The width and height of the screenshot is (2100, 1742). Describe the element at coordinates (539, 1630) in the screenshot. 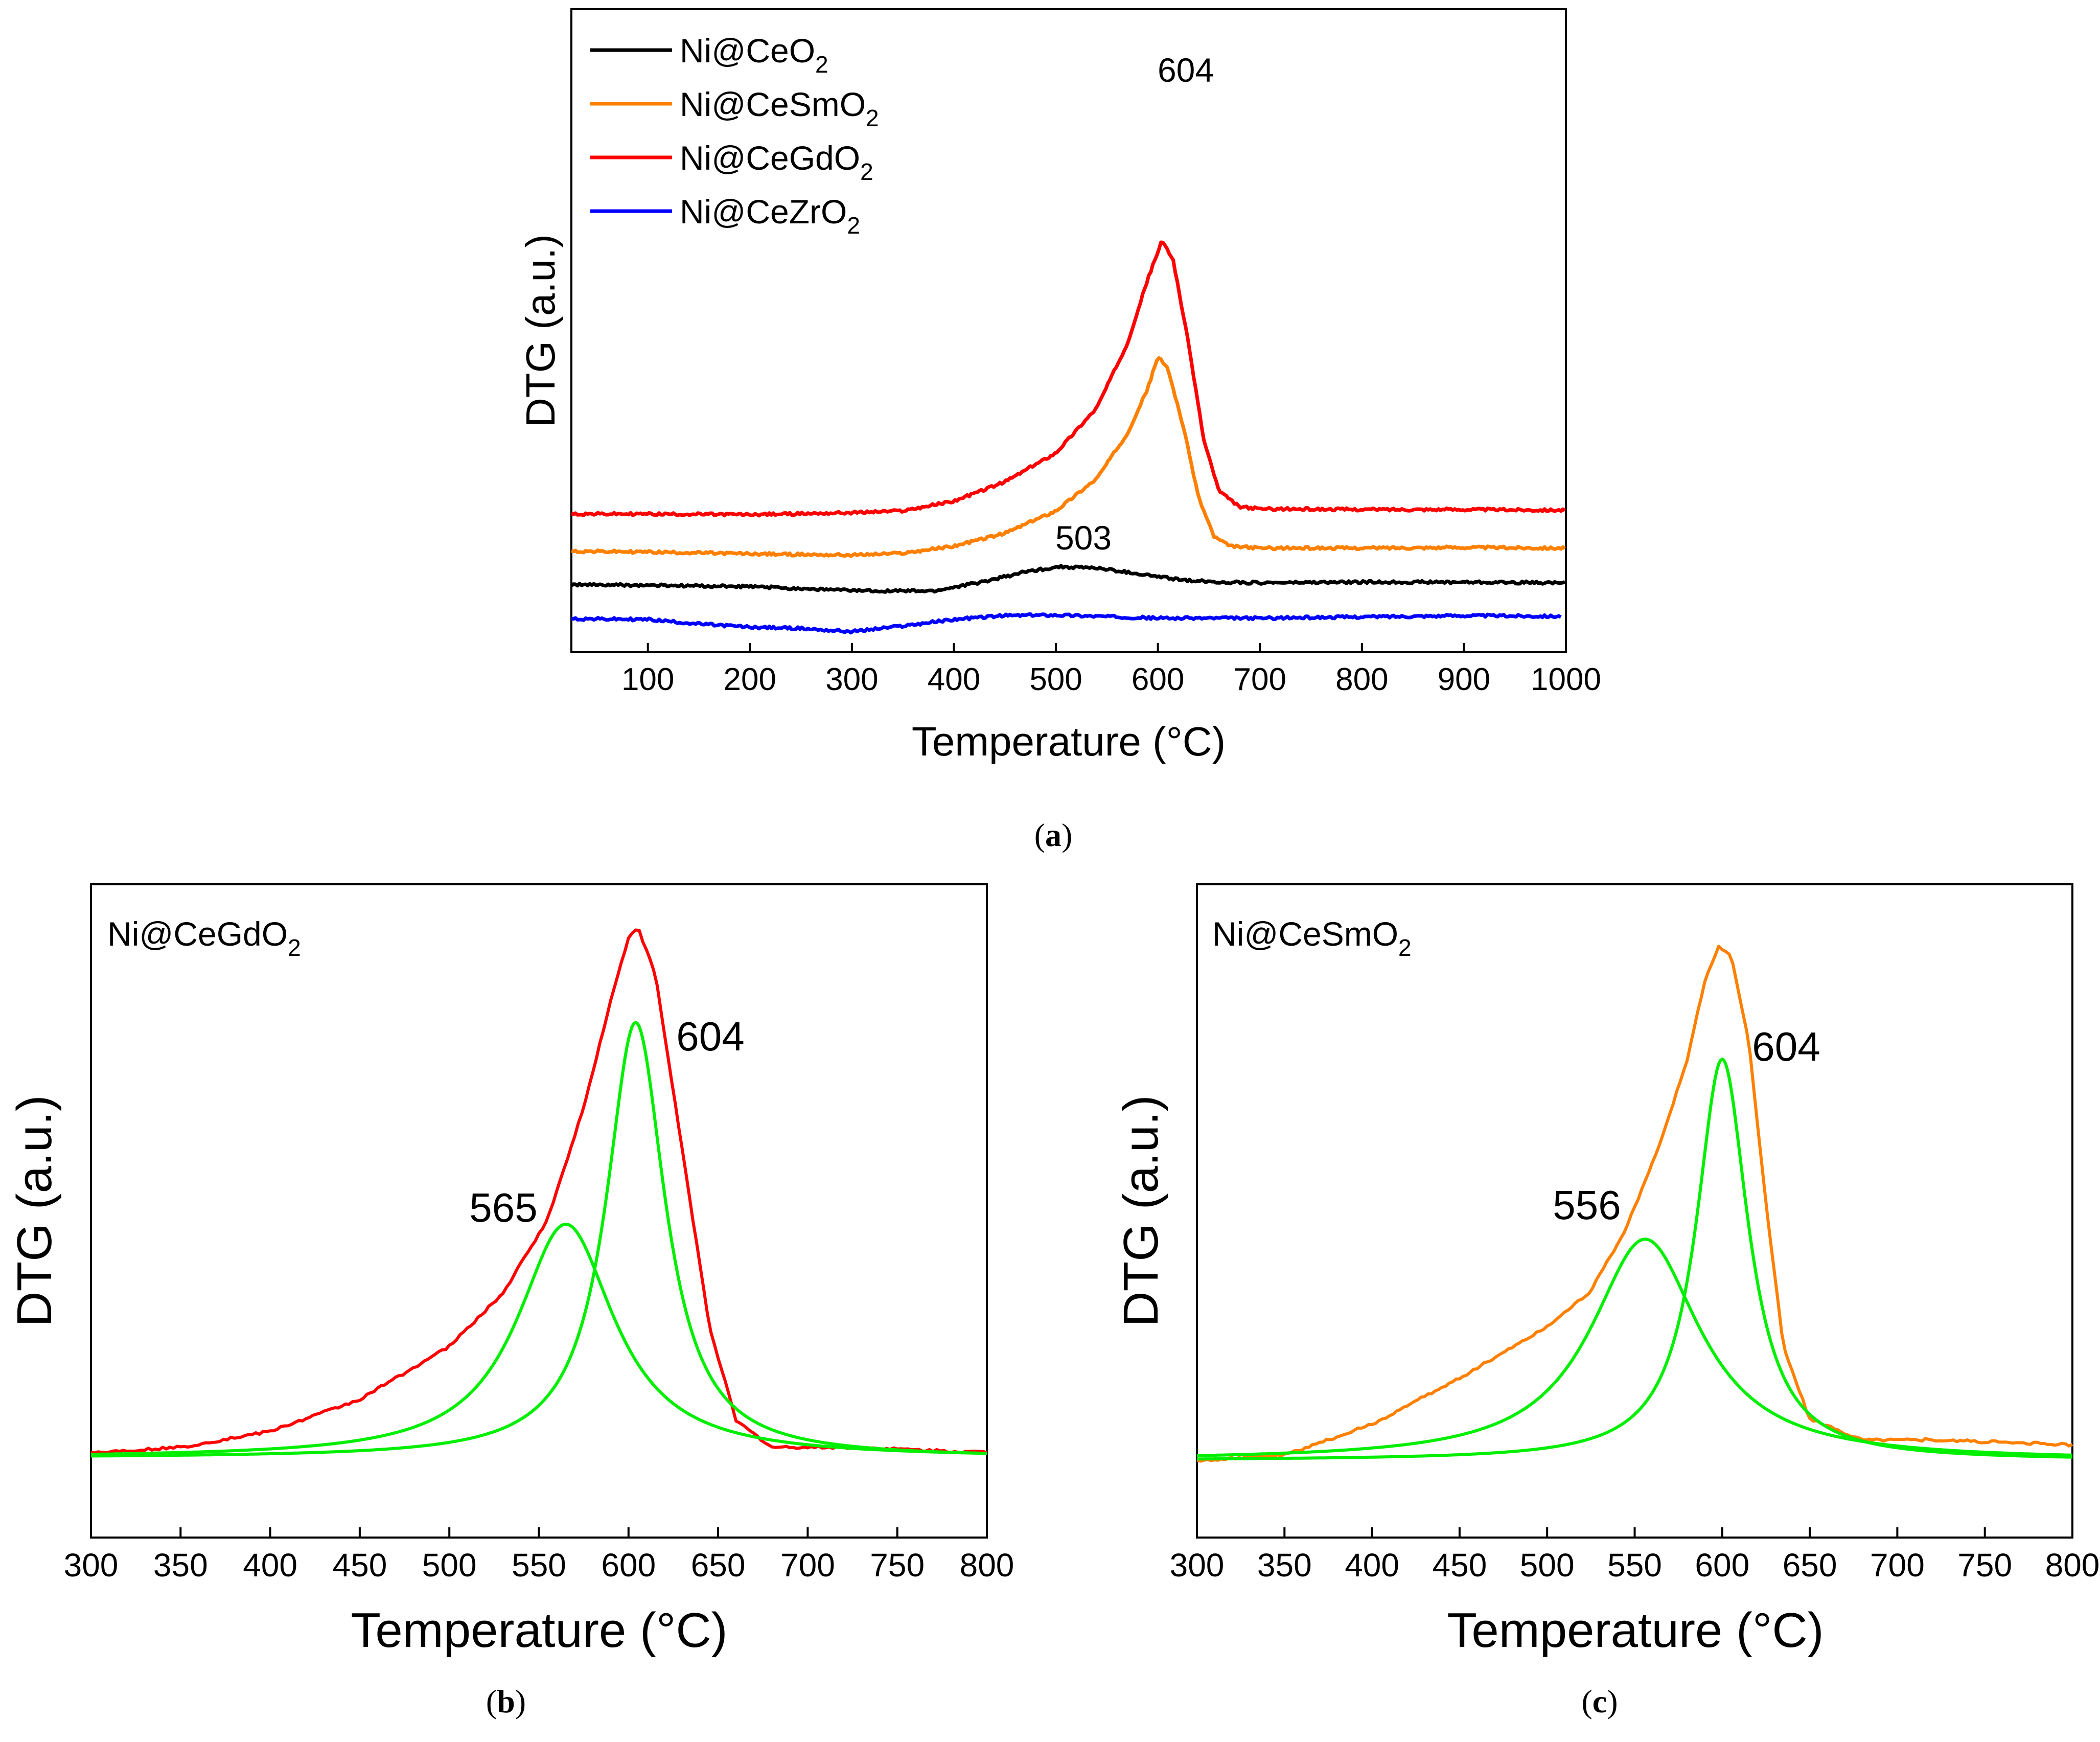

I see `panel-b-x-axis-title: Temperature (°C)` at that location.